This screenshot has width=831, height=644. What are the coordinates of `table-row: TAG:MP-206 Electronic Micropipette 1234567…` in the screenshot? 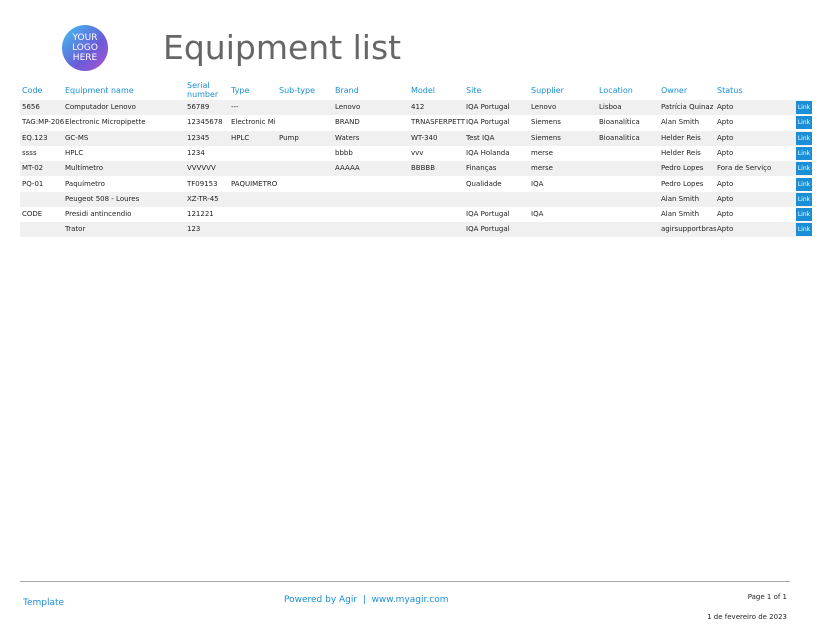 It's located at (416, 122).